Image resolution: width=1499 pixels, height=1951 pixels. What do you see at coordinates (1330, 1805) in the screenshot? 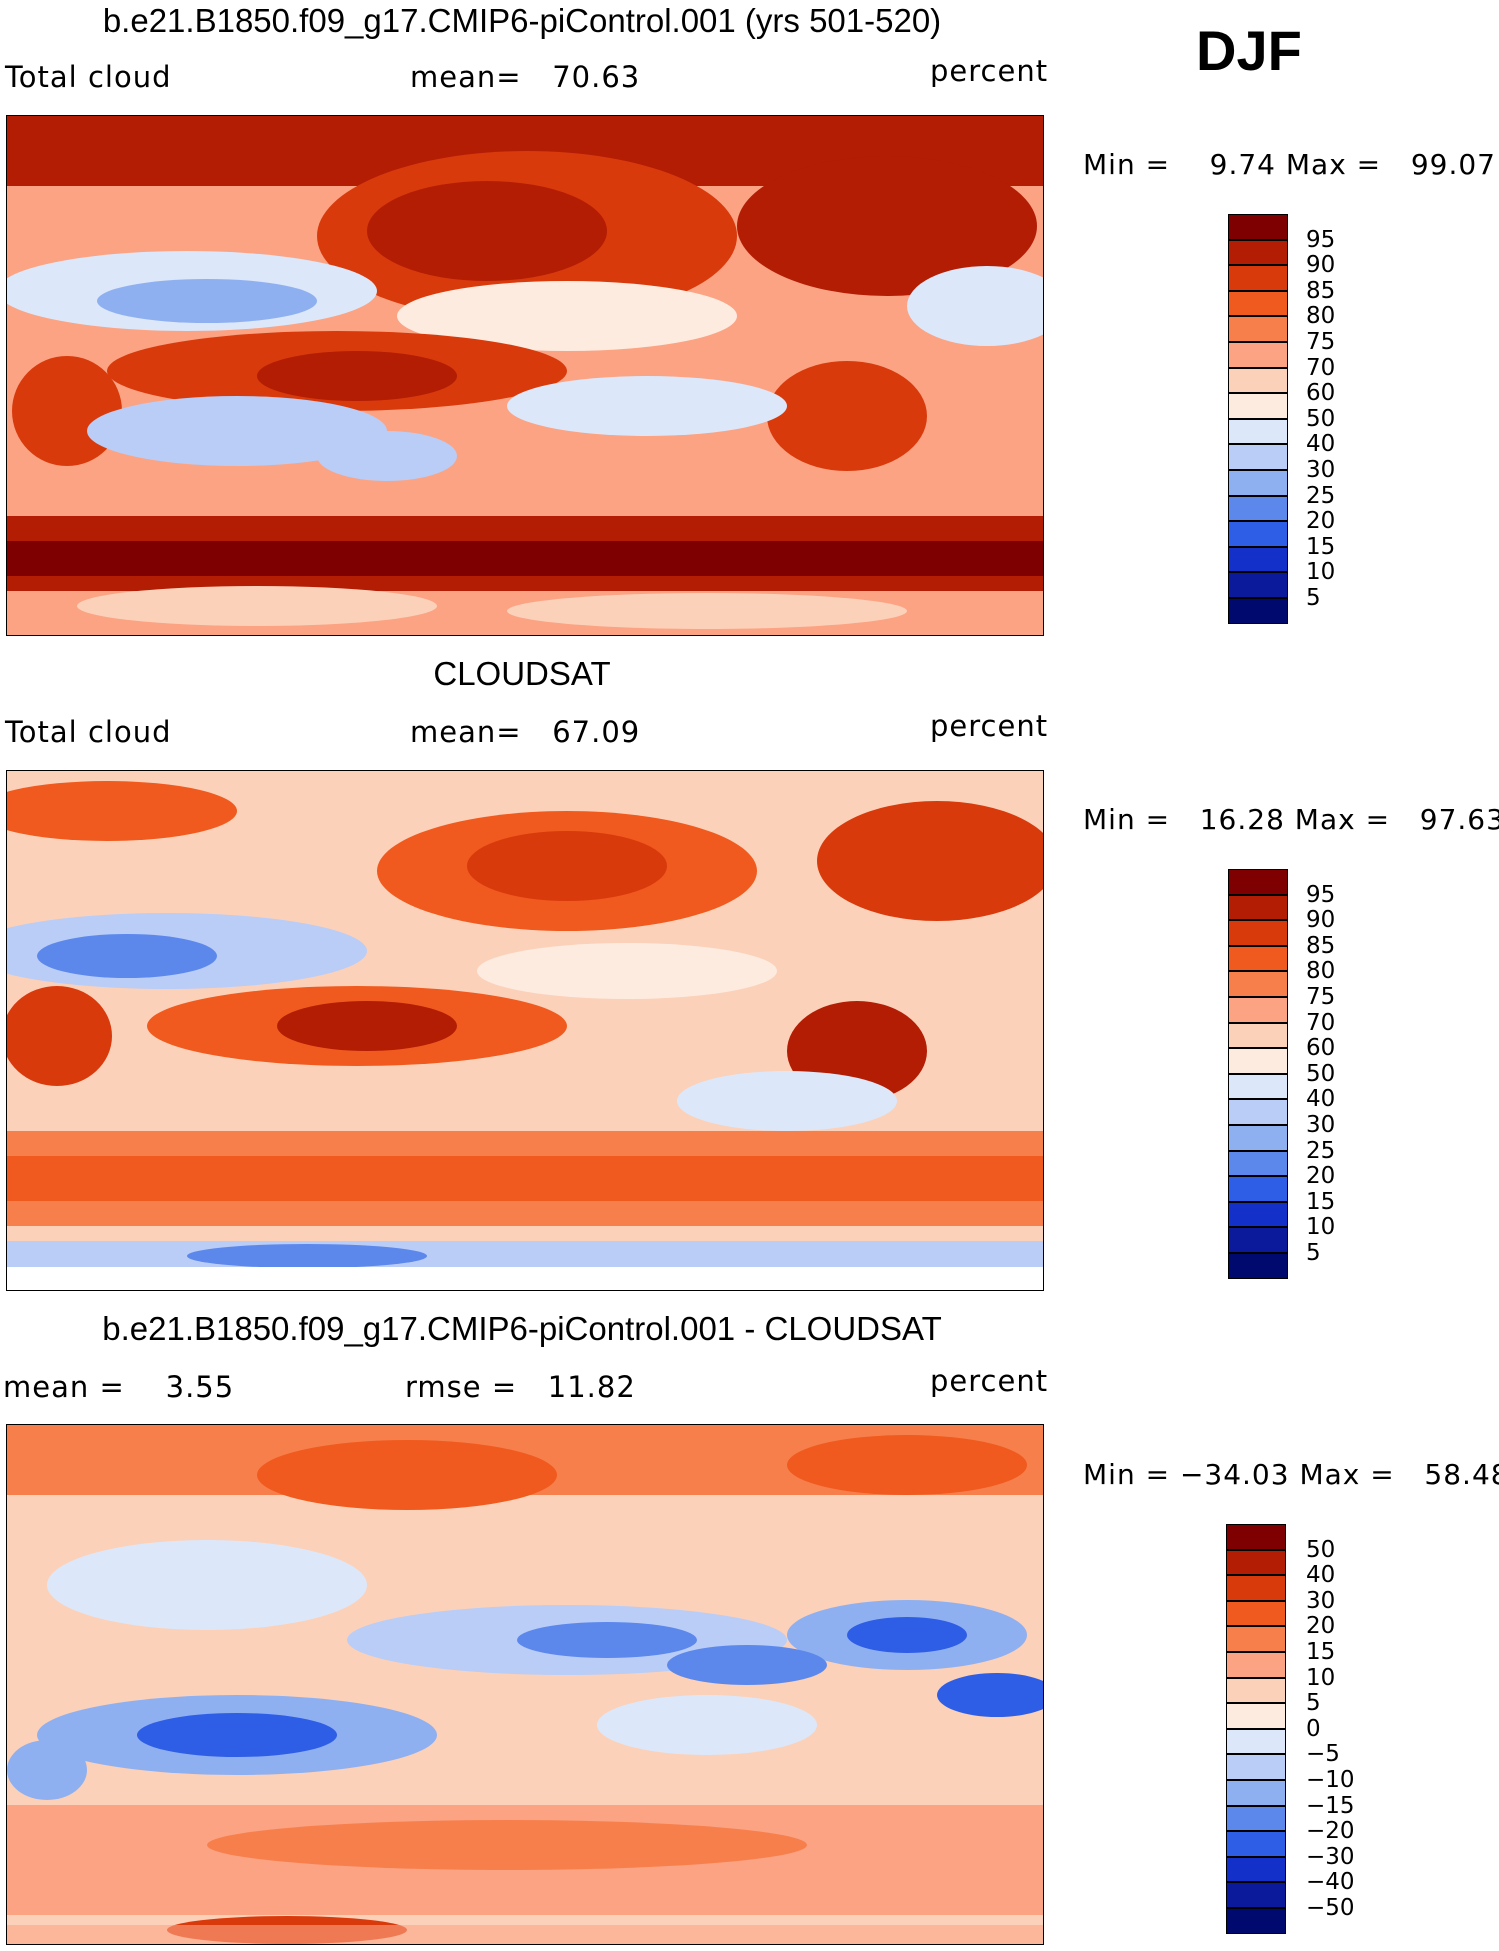
I see `colorbar-tick-label: −15` at bounding box center [1330, 1805].